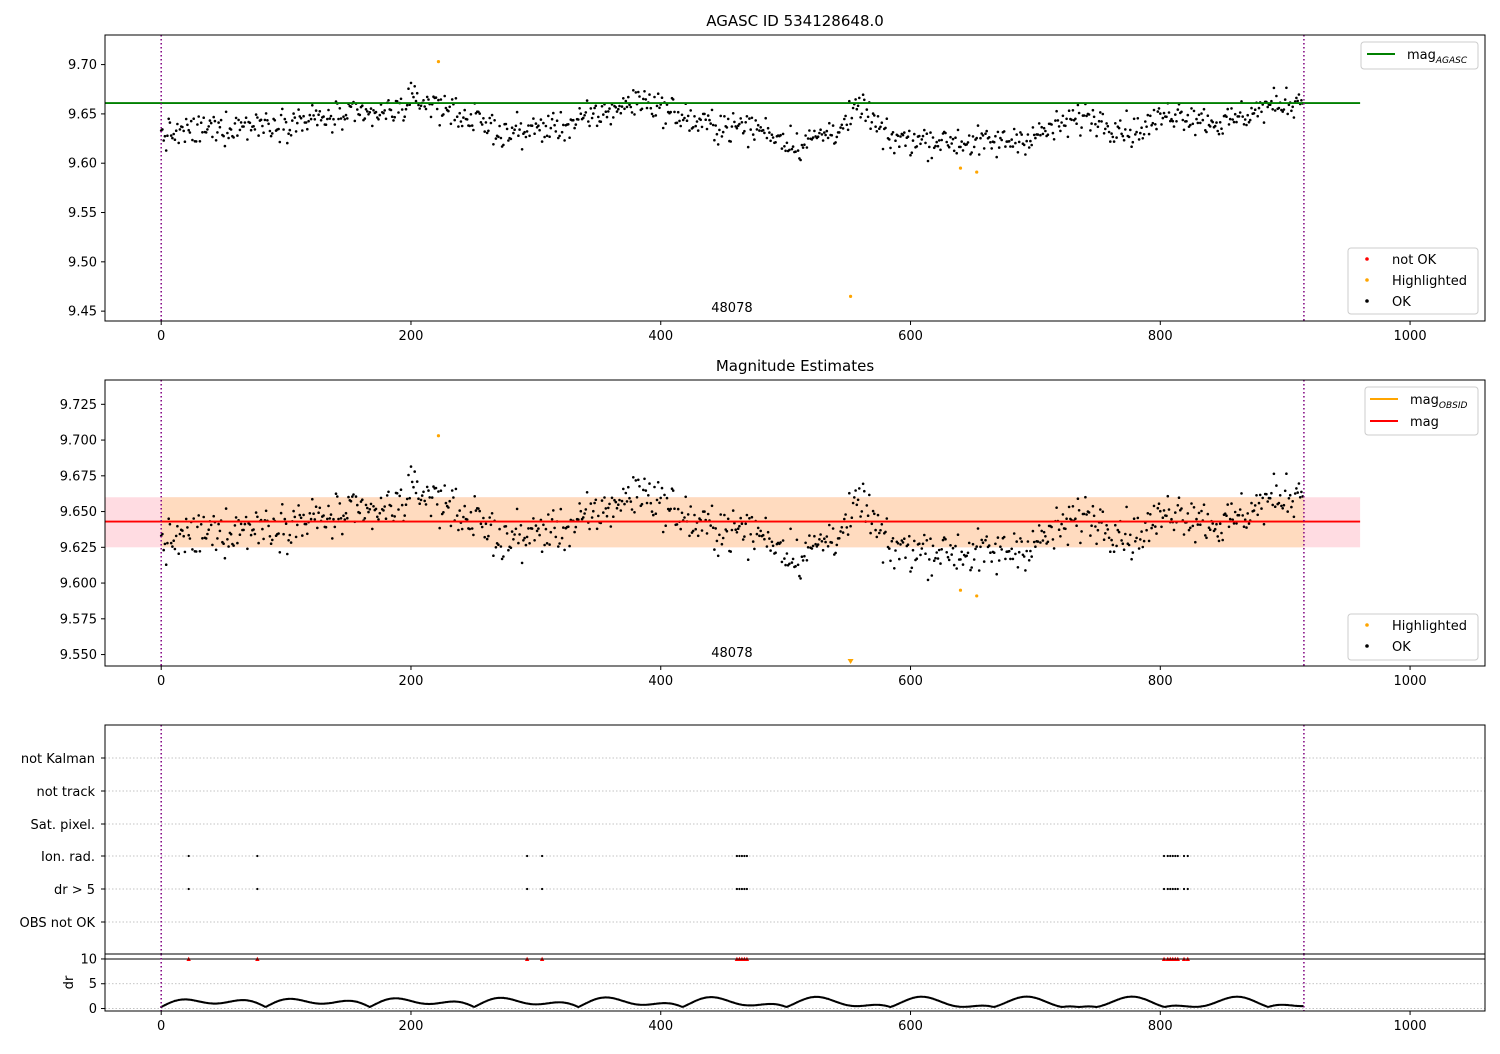  I want to click on panel1-xtick-label-1000: 1000, so click(1410, 336).